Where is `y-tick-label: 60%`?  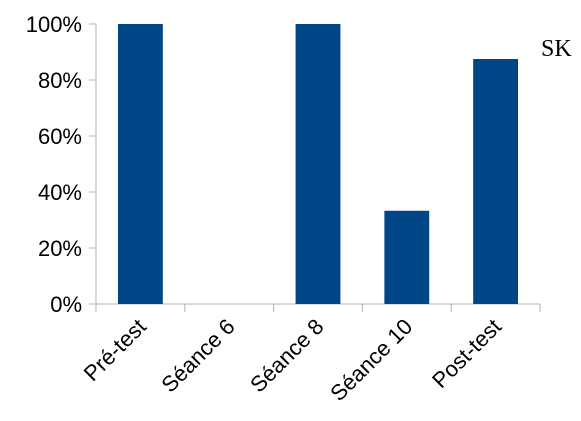
y-tick-label: 60% is located at coordinates (60, 136).